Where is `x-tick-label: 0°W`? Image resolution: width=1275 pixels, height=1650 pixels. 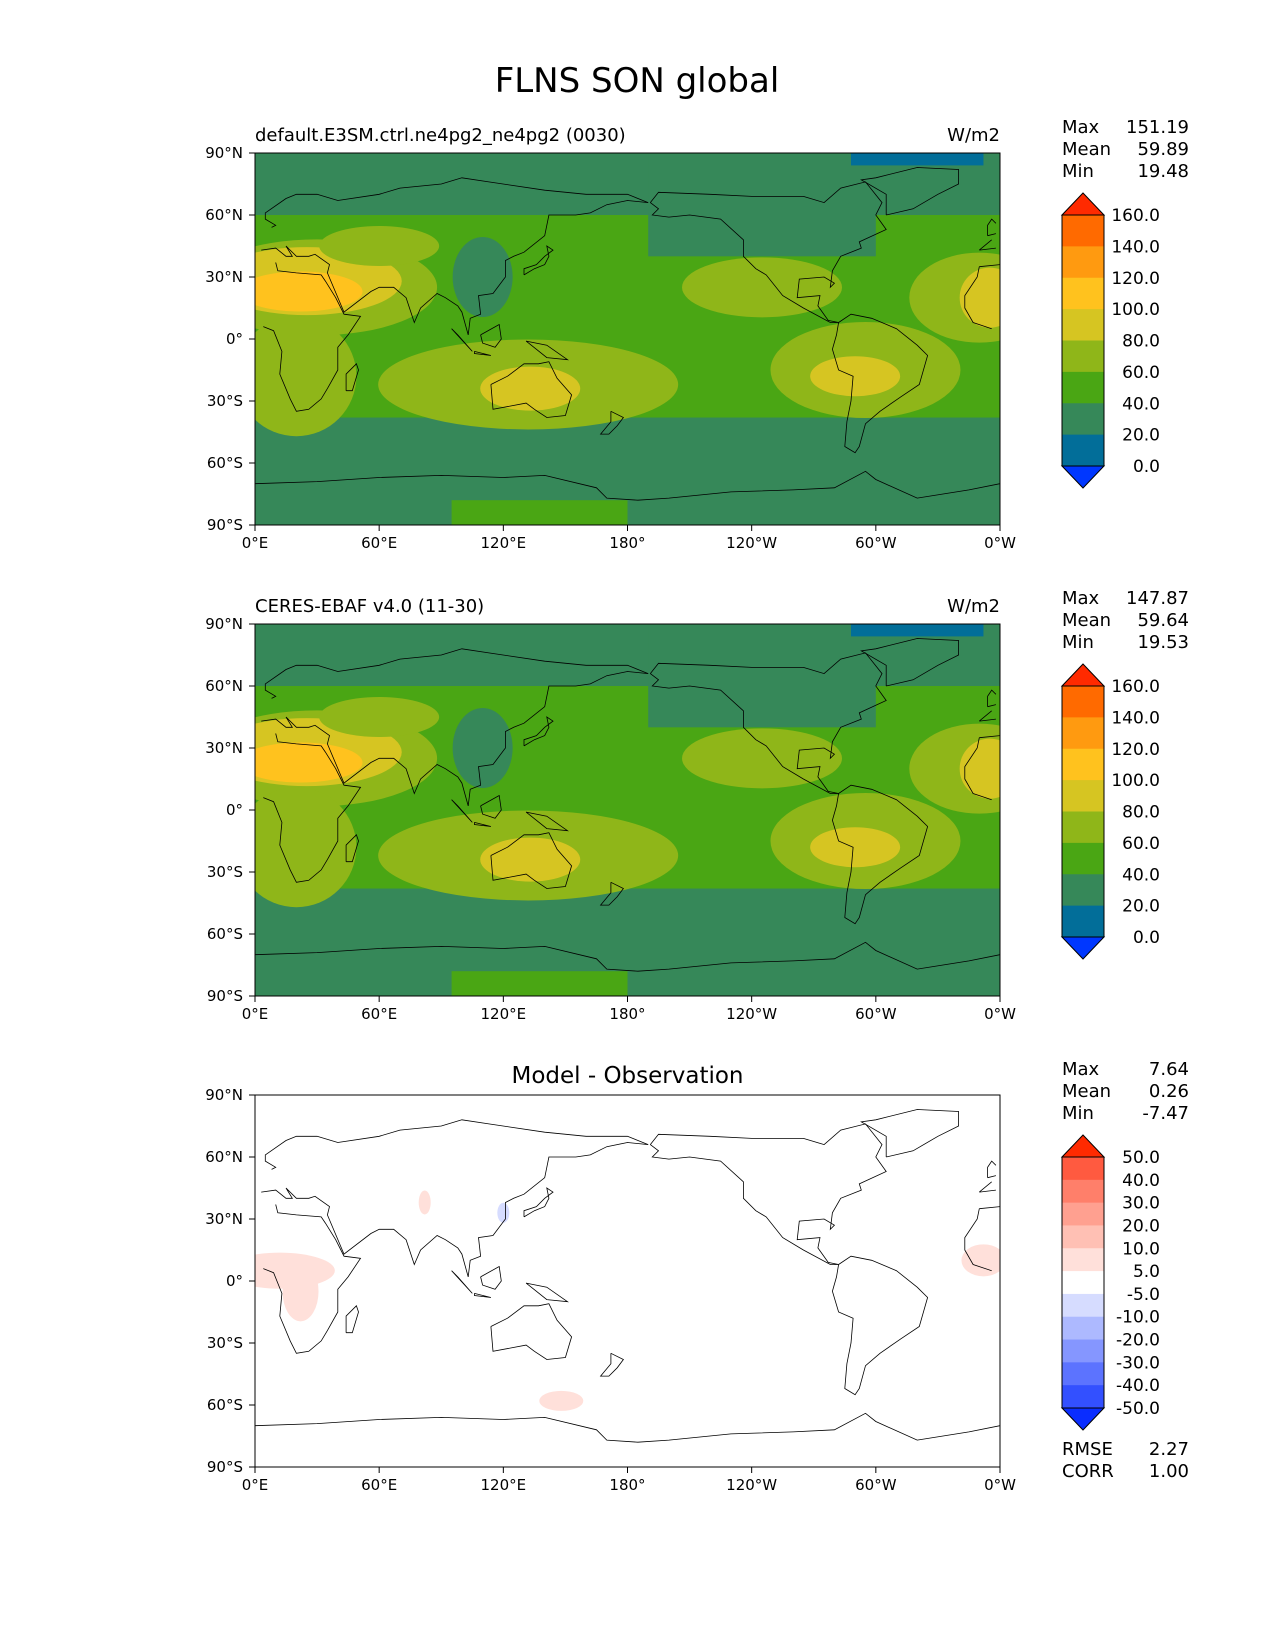 x-tick-label: 0°W is located at coordinates (1000, 1485).